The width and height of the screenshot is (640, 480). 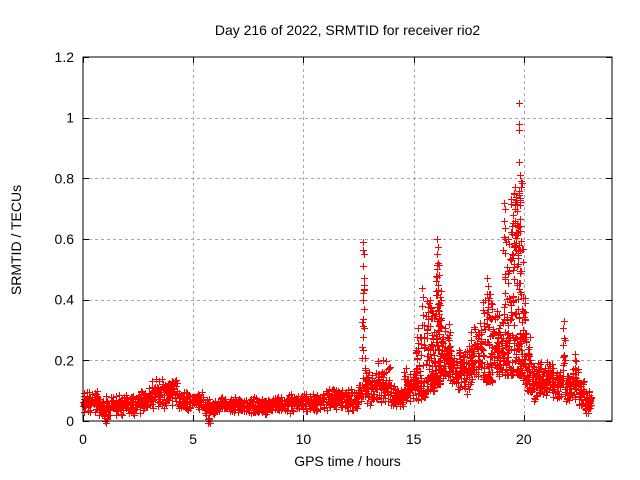 What do you see at coordinates (65, 360) in the screenshot?
I see `y-tick-label: 0.2` at bounding box center [65, 360].